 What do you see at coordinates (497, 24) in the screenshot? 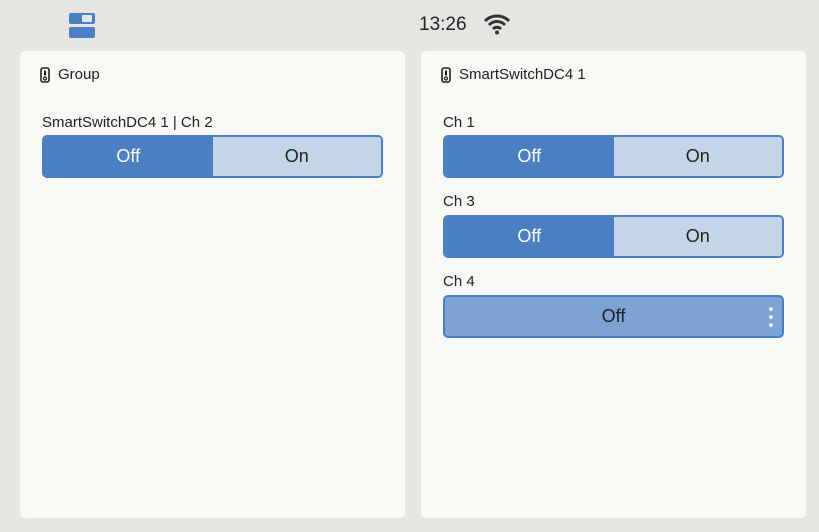
I see `wifi-icon` at bounding box center [497, 24].